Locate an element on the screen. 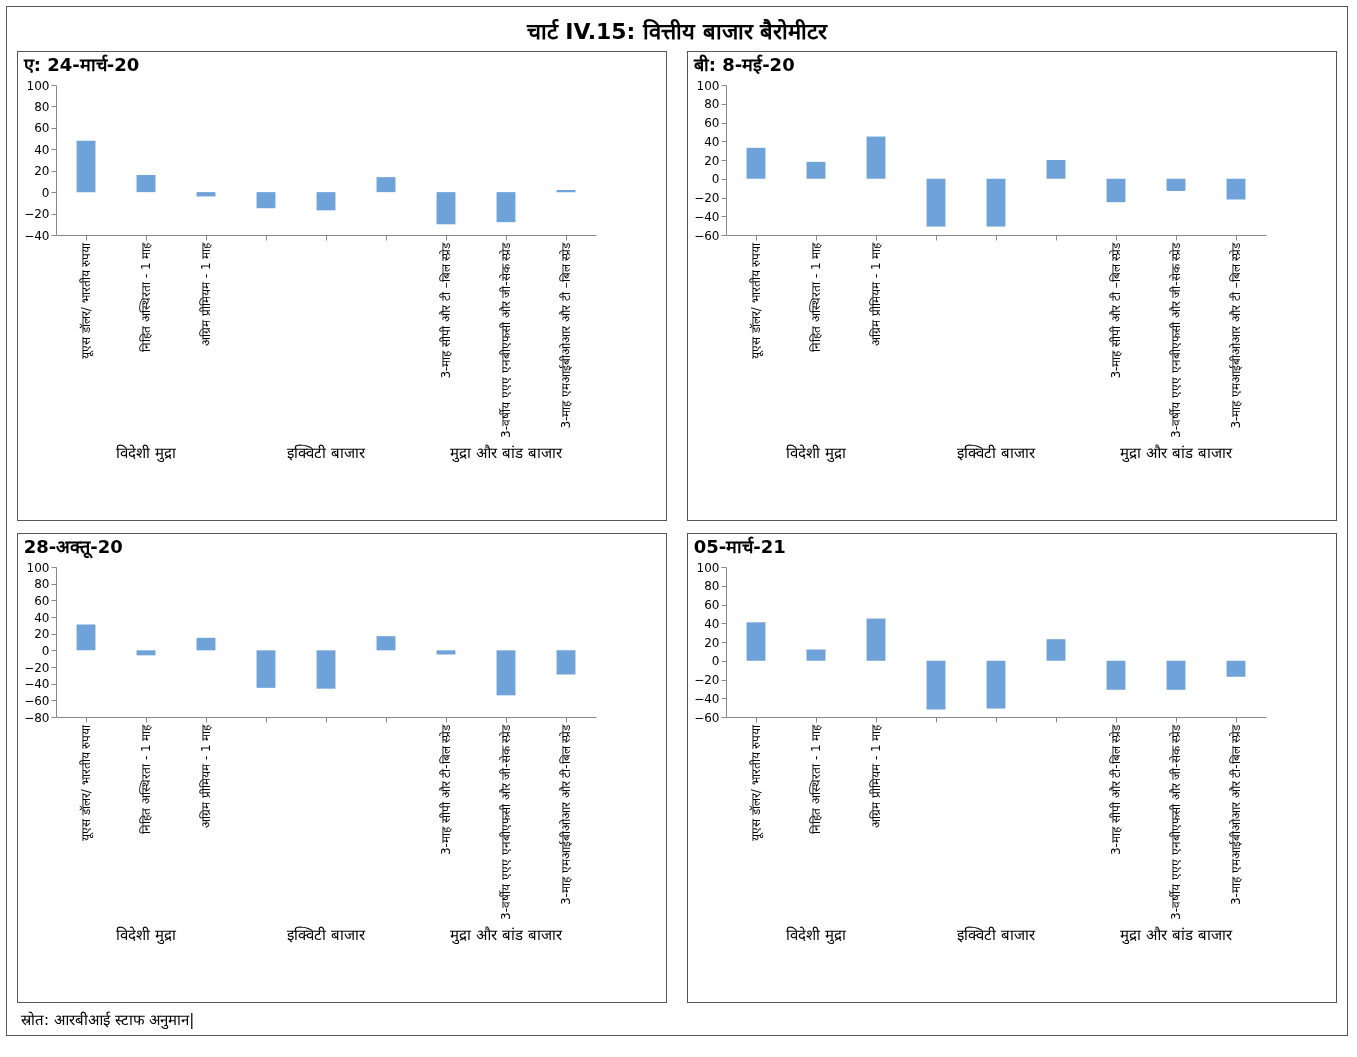 The width and height of the screenshot is (1357, 1057). chart-title: 05-मार्च-21 is located at coordinates (739, 546).